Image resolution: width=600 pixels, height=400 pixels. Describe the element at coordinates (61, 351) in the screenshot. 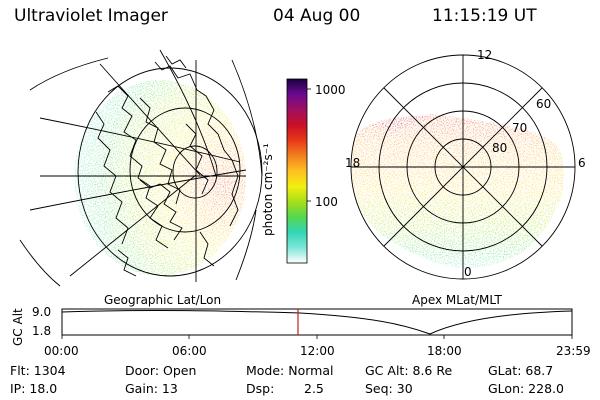

I see `altitude-xtick-0000: 00:00` at that location.